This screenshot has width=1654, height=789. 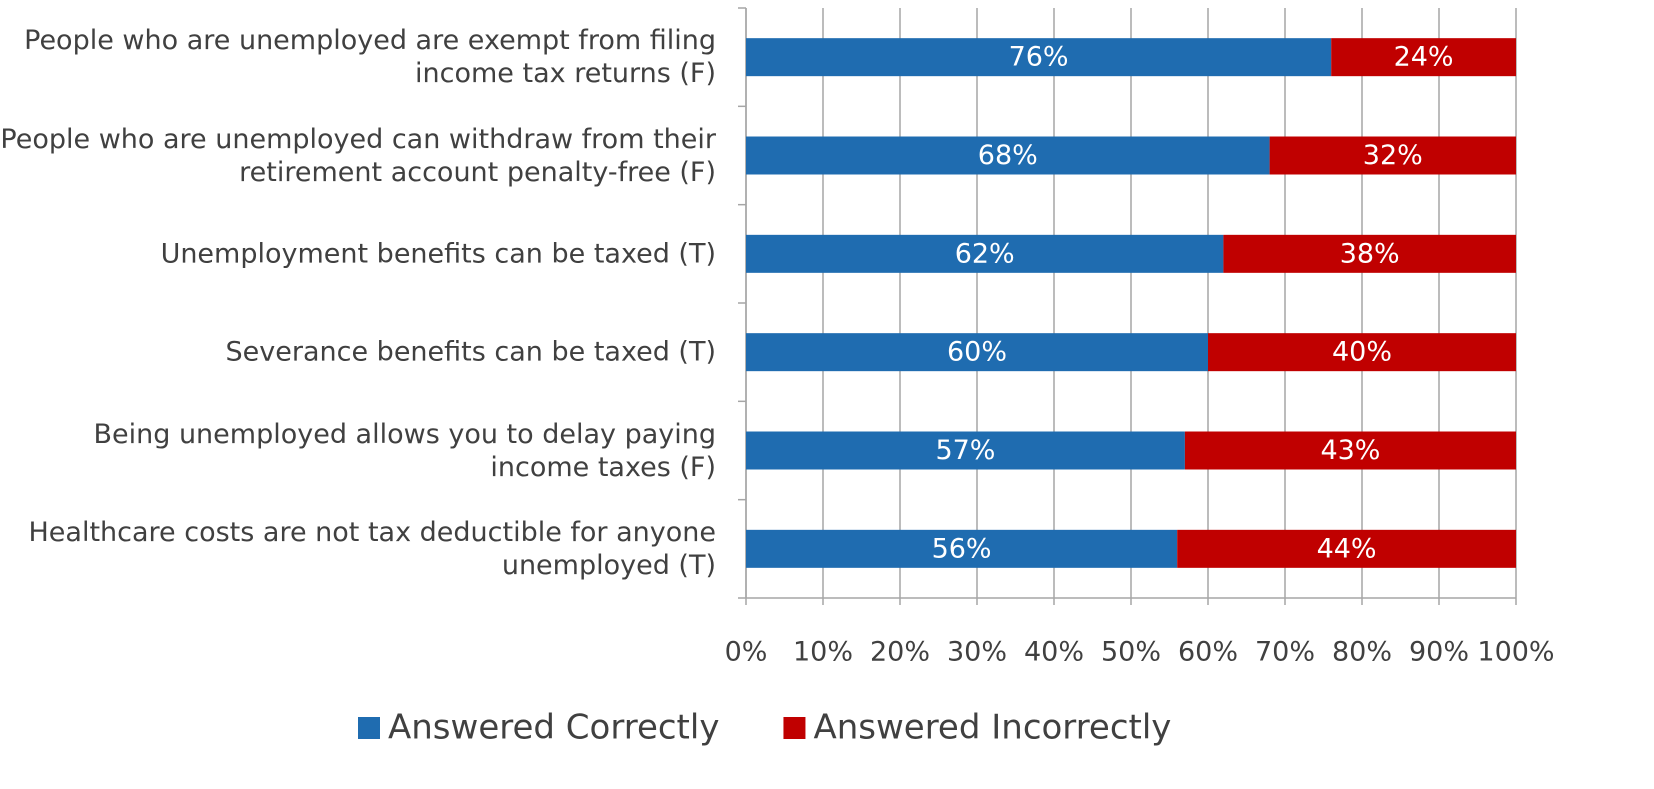 What do you see at coordinates (746, 652) in the screenshot?
I see `x-tick-label: 0%` at bounding box center [746, 652].